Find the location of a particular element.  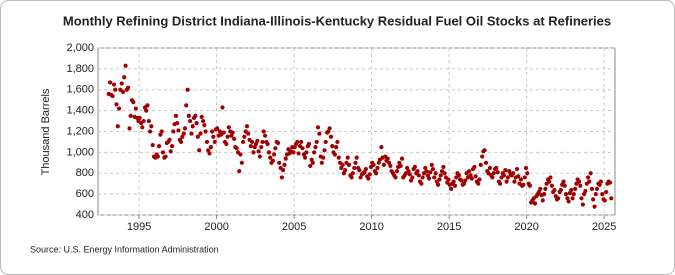

x-tick-label: 2020 is located at coordinates (526, 227).